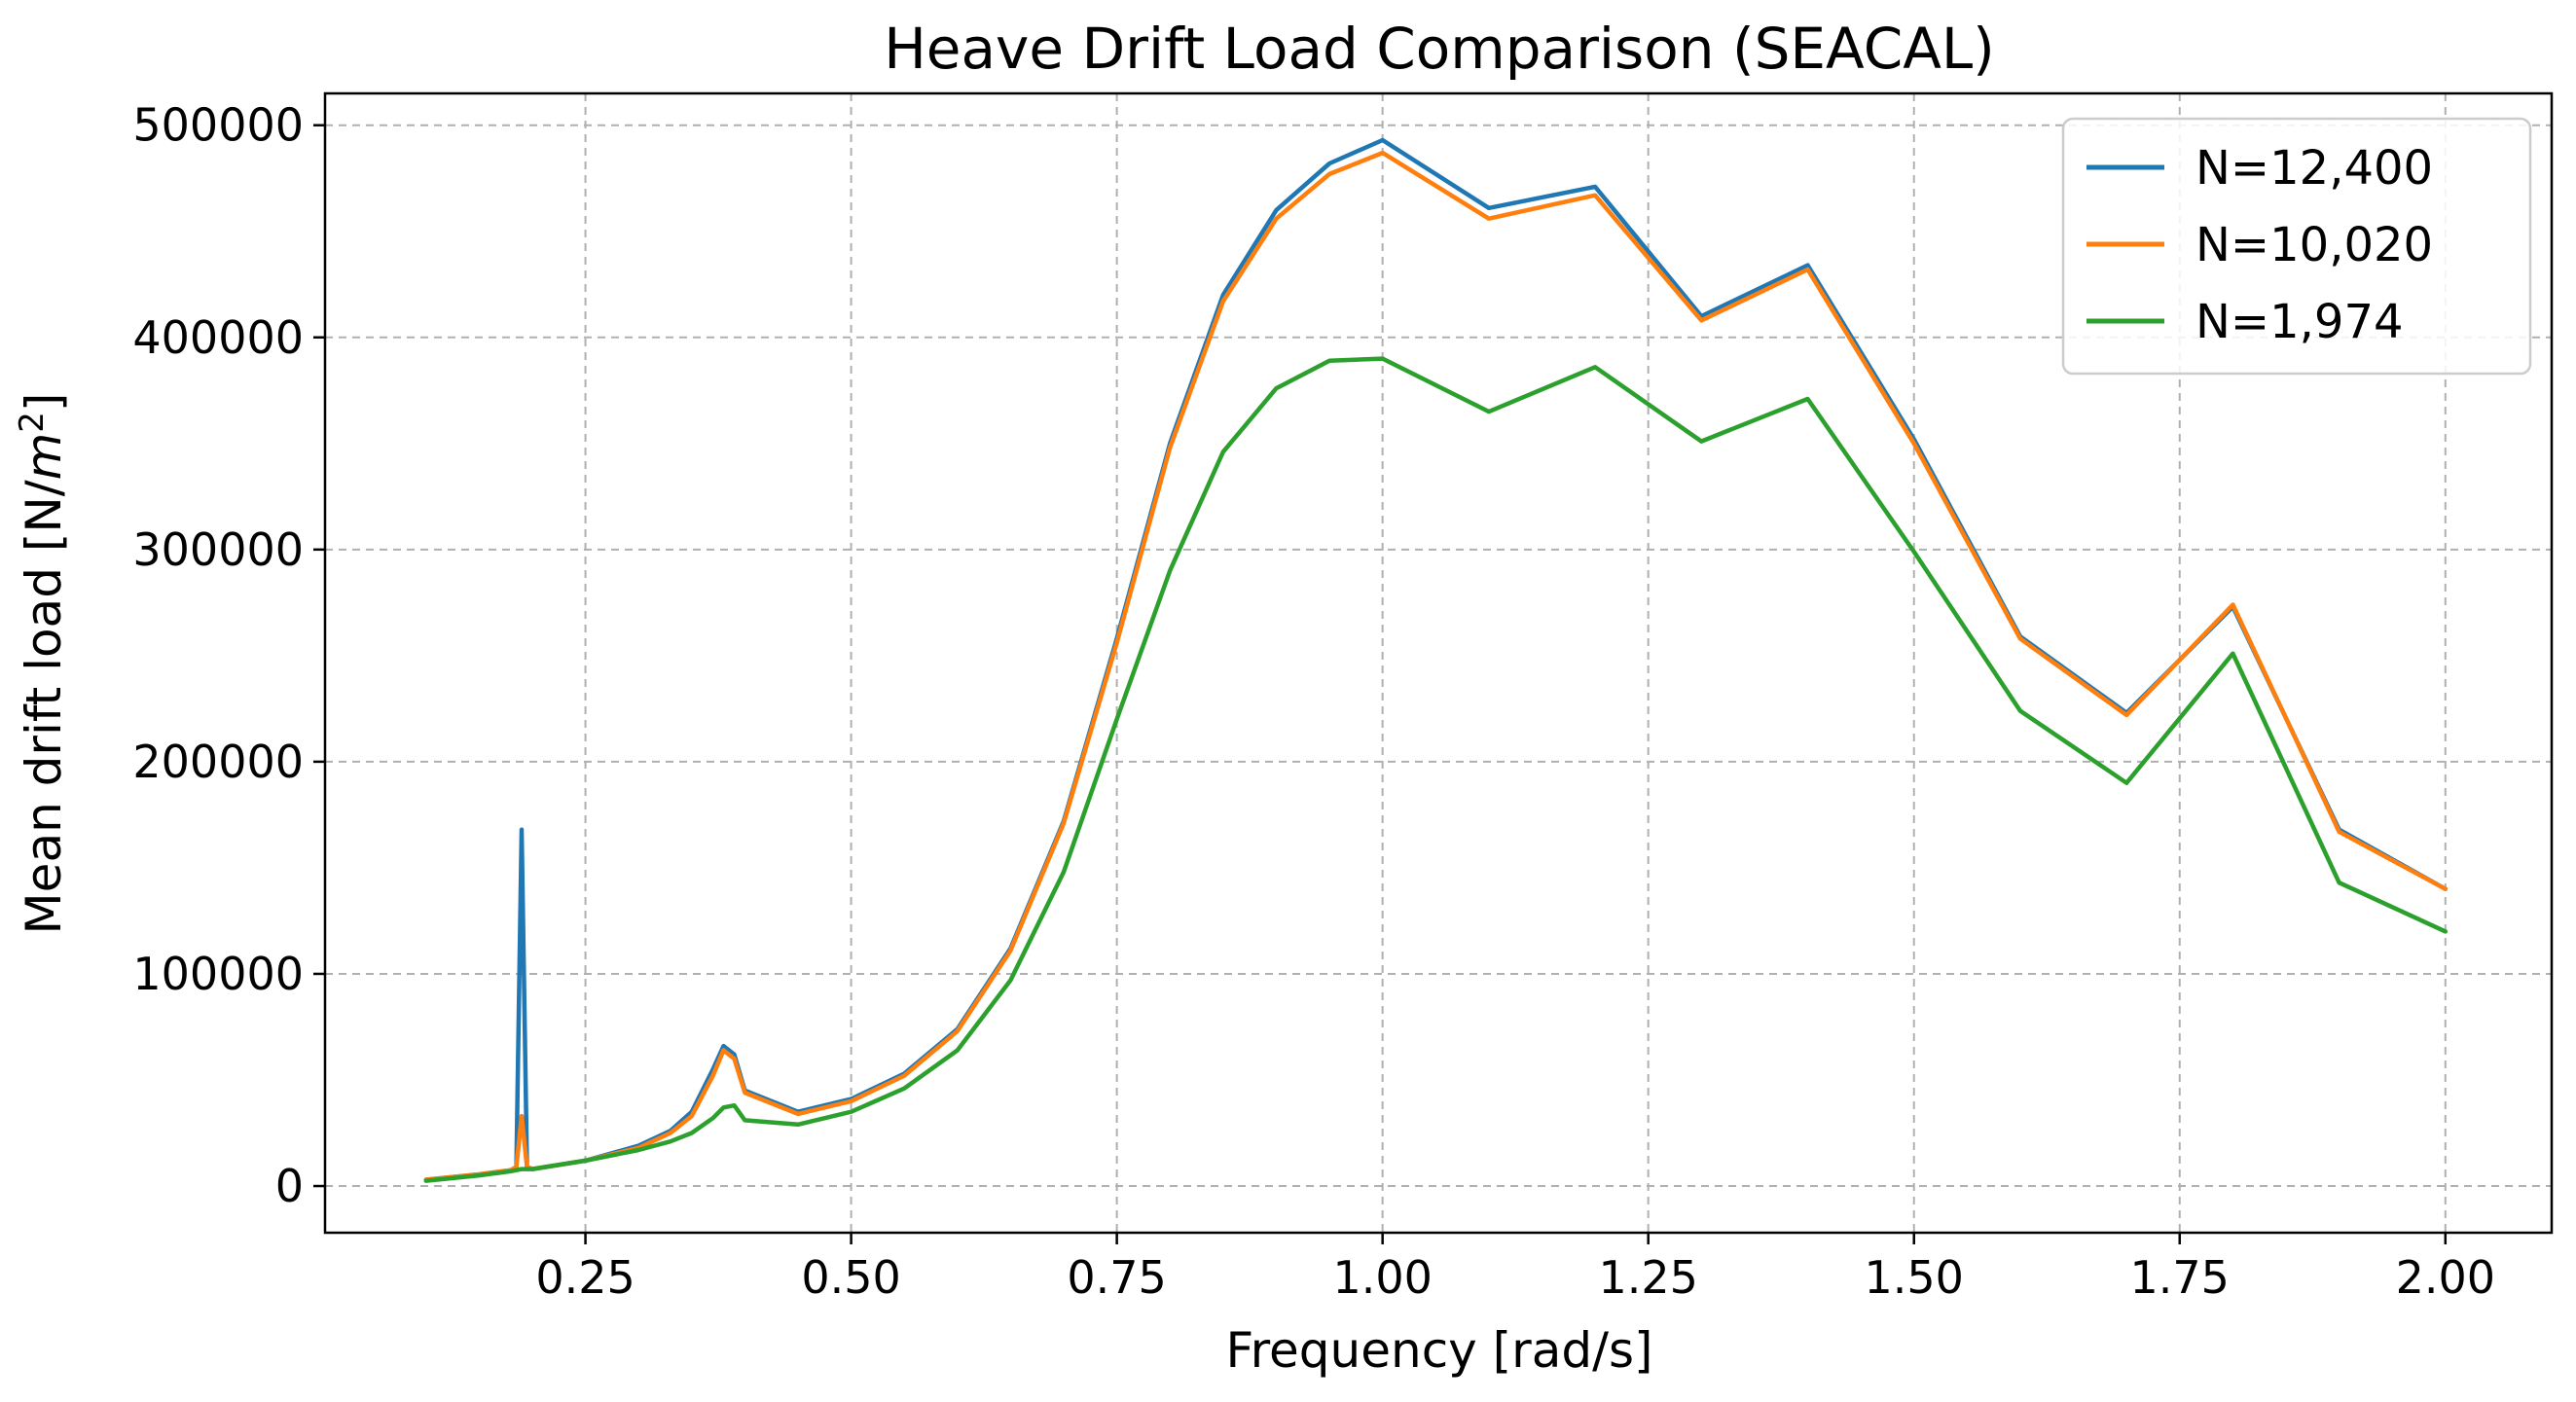 Image resolution: width=2576 pixels, height=1402 pixels. Describe the element at coordinates (1515, 1268) in the screenshot. I see `x-axis-ticks: 0.25 0.50 0.75 1.00 1.25 1.50 1.75 2.00` at that location.